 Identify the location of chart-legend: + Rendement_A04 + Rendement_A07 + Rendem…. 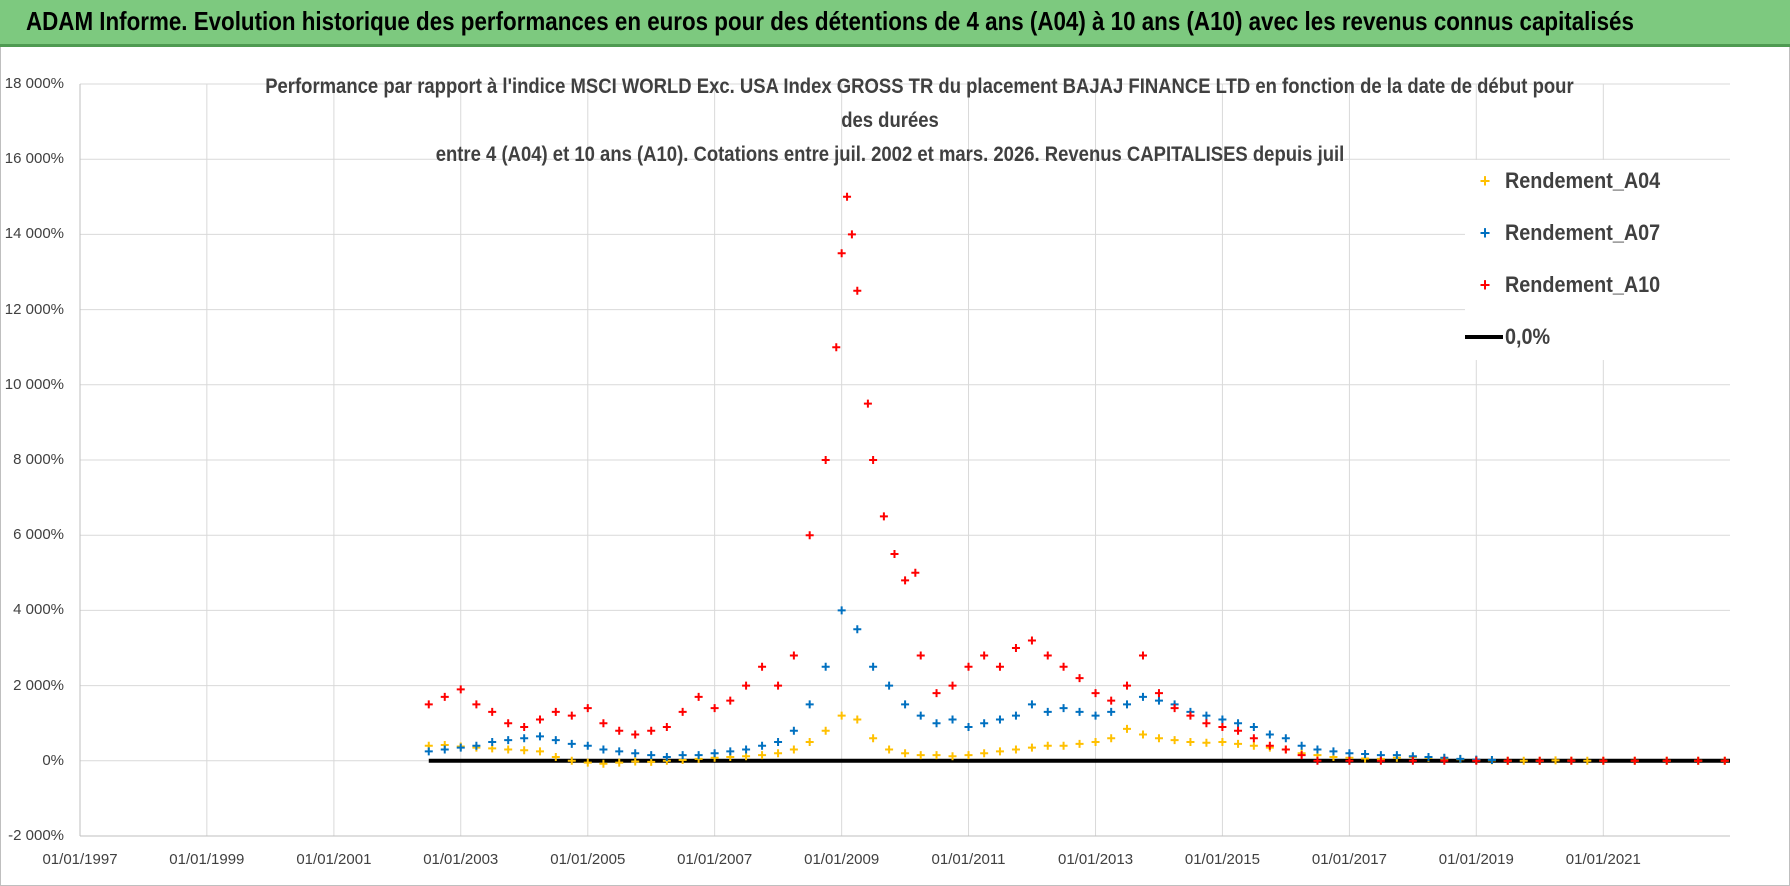
(1598, 260).